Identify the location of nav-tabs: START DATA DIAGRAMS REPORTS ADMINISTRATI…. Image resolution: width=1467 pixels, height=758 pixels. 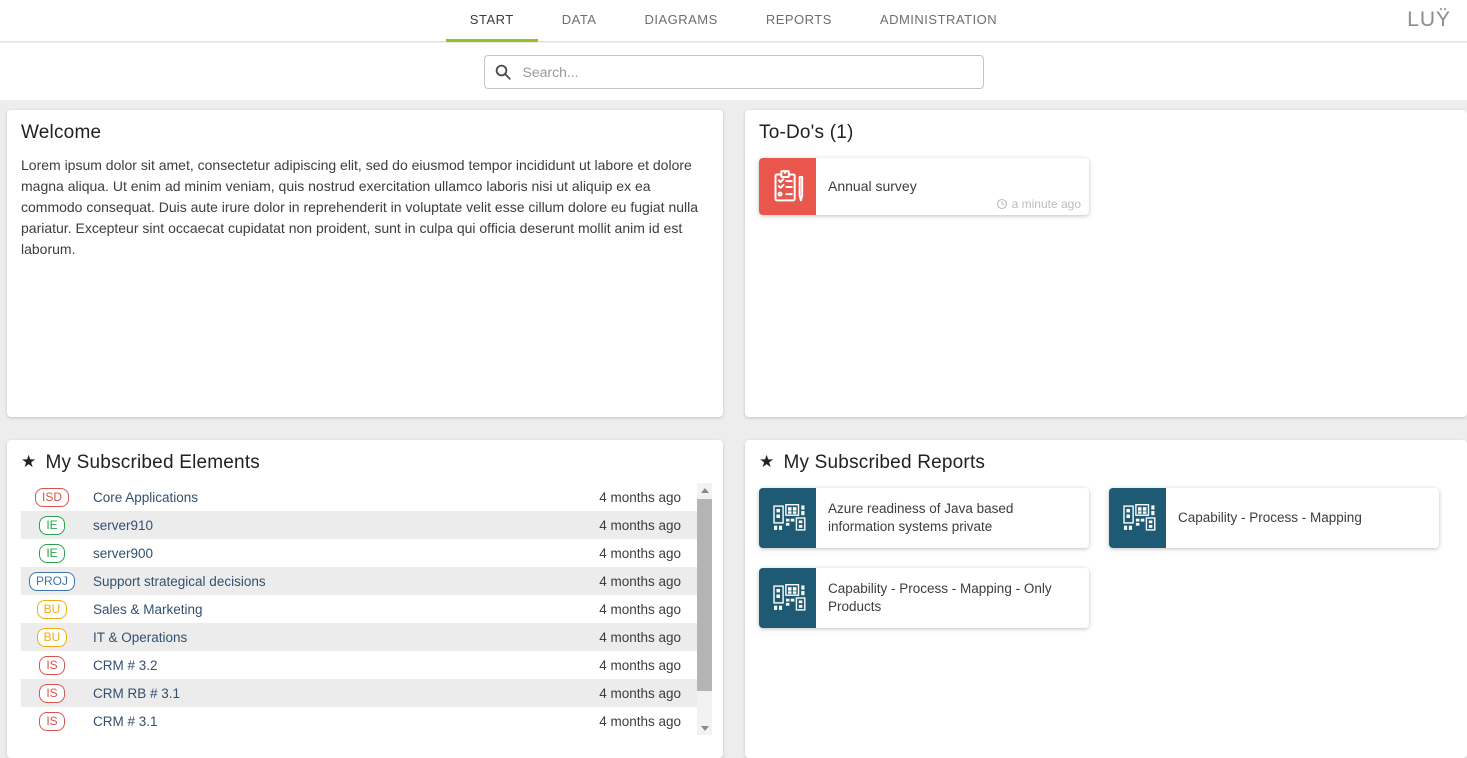
(733, 21).